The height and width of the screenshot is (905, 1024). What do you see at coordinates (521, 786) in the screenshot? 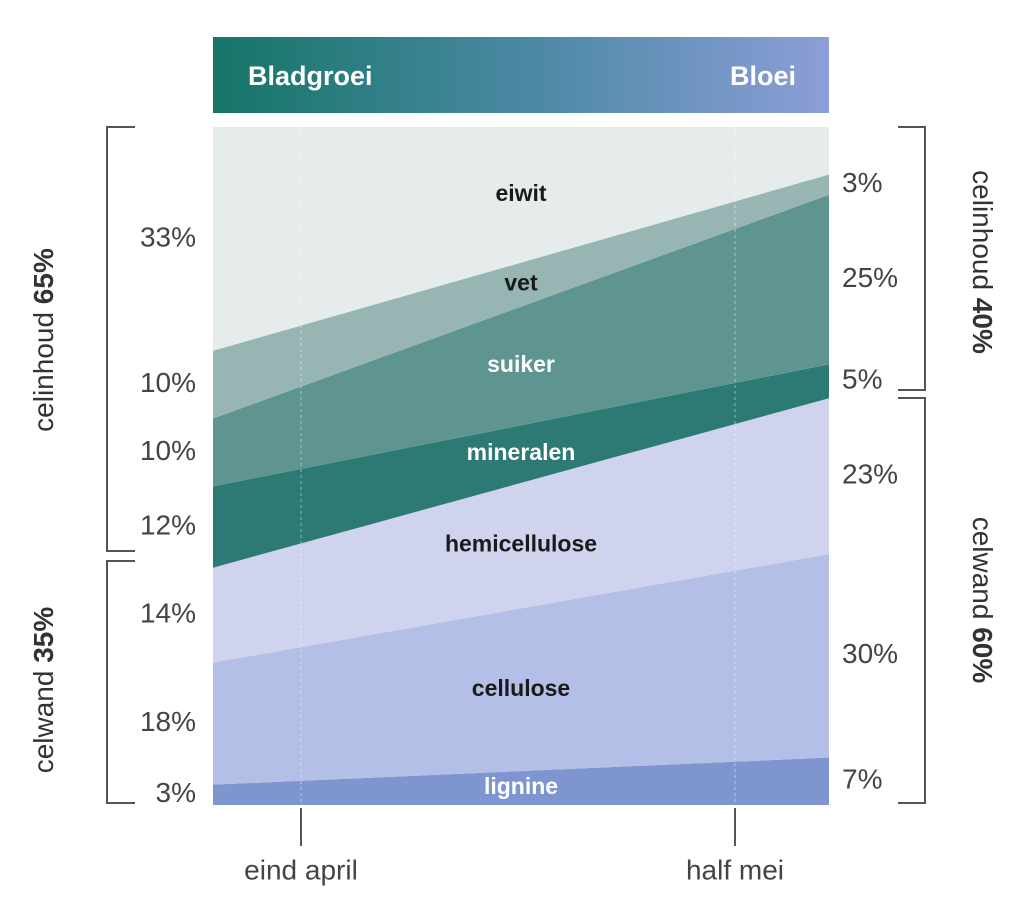
I see `series-label: lignine` at bounding box center [521, 786].